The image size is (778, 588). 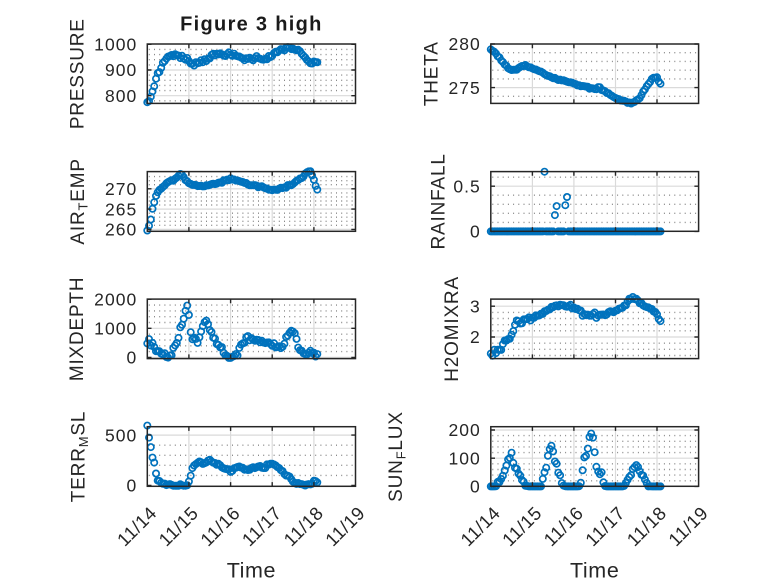 What do you see at coordinates (466, 186) in the screenshot?
I see `svg-text: 0.5` at bounding box center [466, 186].